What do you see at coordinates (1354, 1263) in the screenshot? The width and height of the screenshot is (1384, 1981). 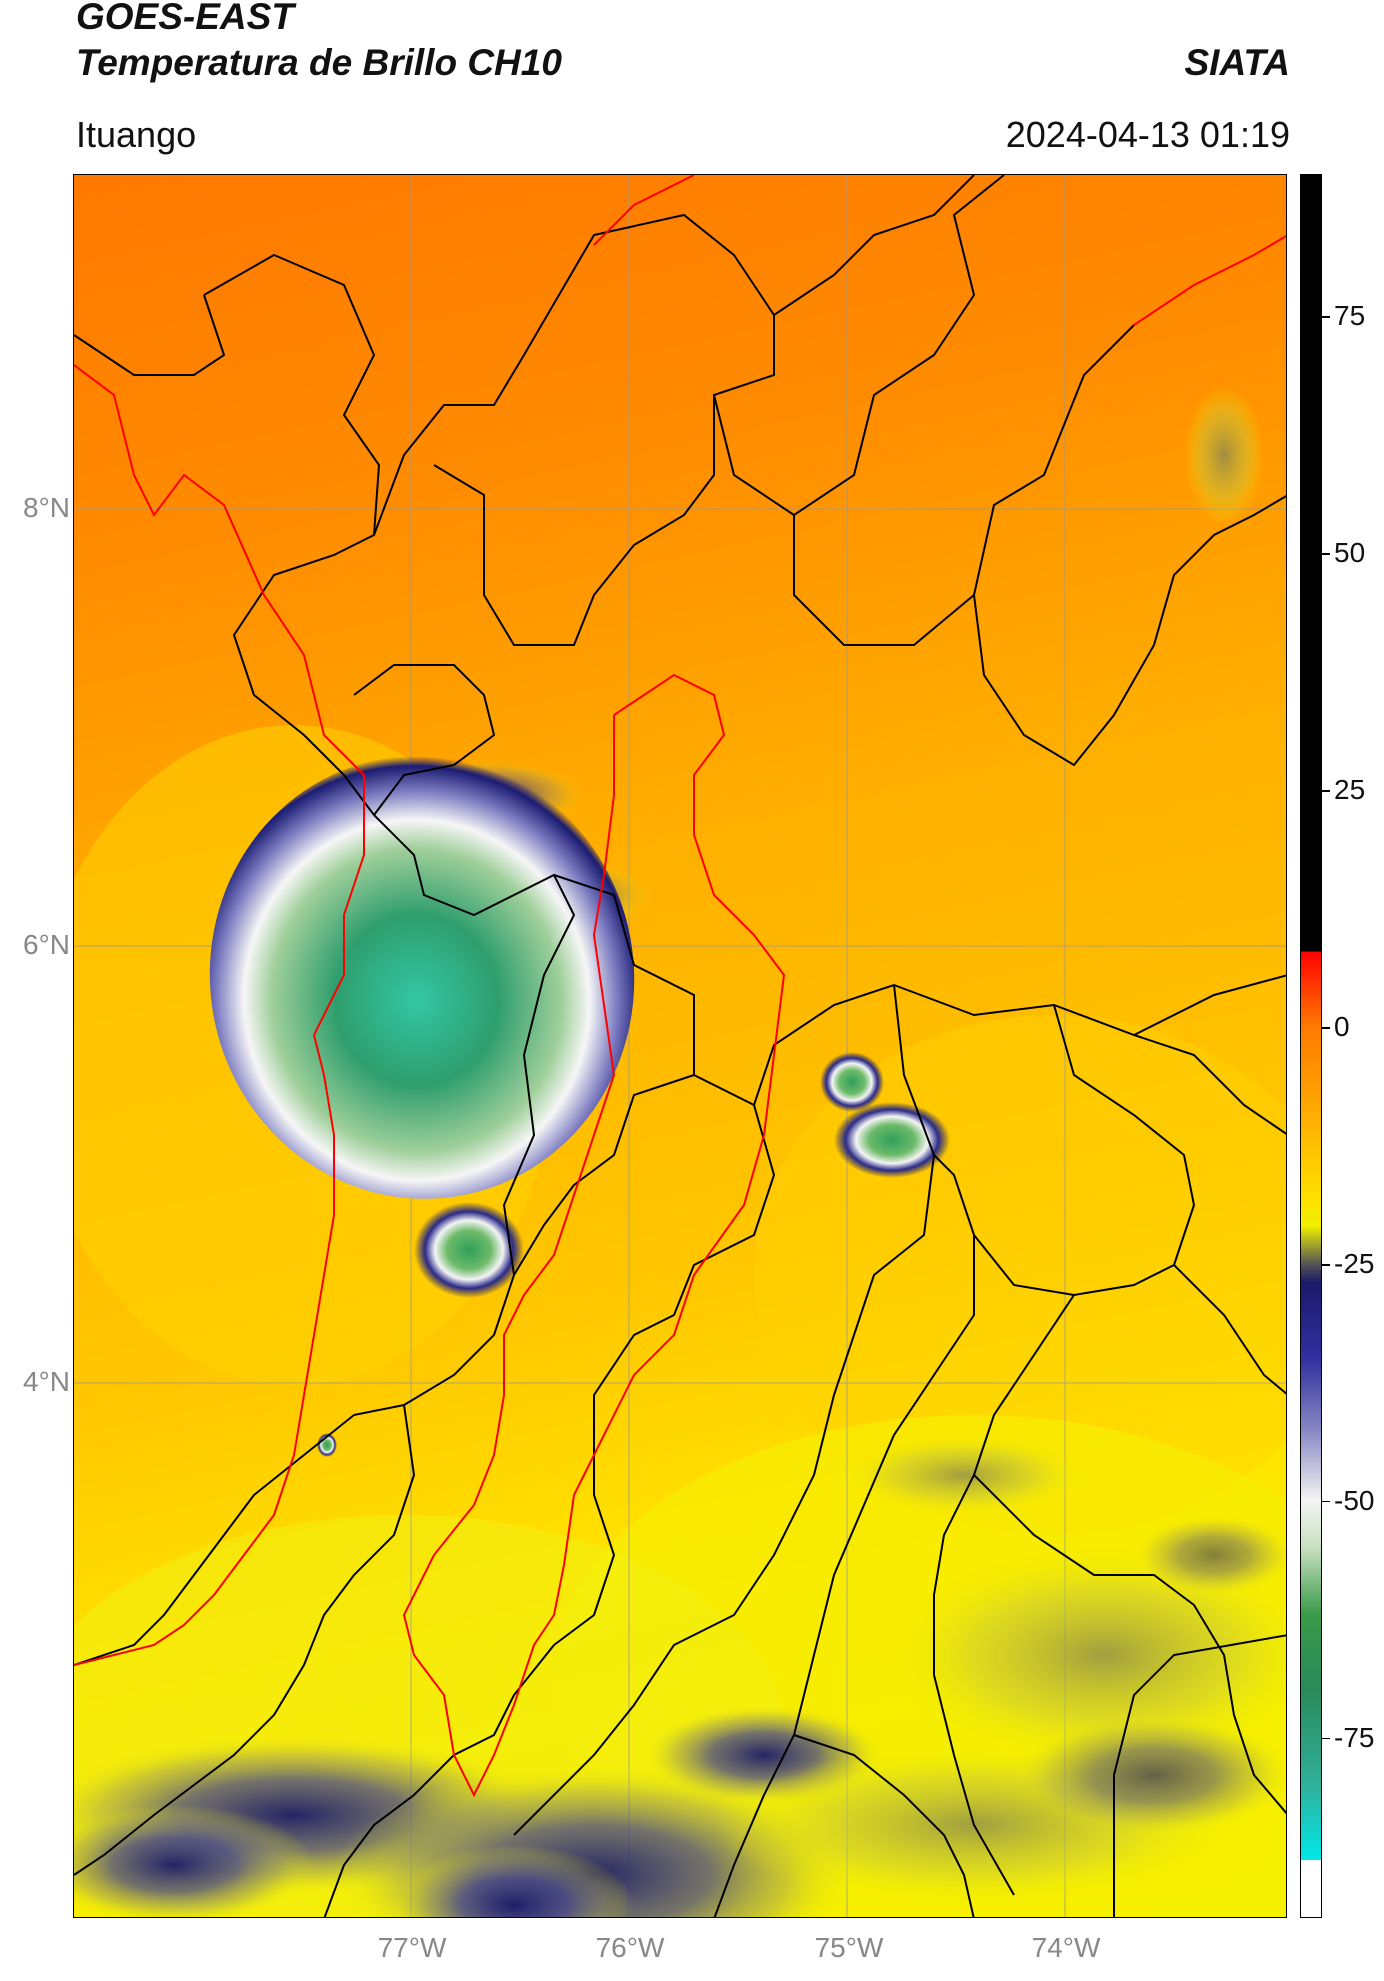 I see `colorbar-tick-label: -25` at bounding box center [1354, 1263].